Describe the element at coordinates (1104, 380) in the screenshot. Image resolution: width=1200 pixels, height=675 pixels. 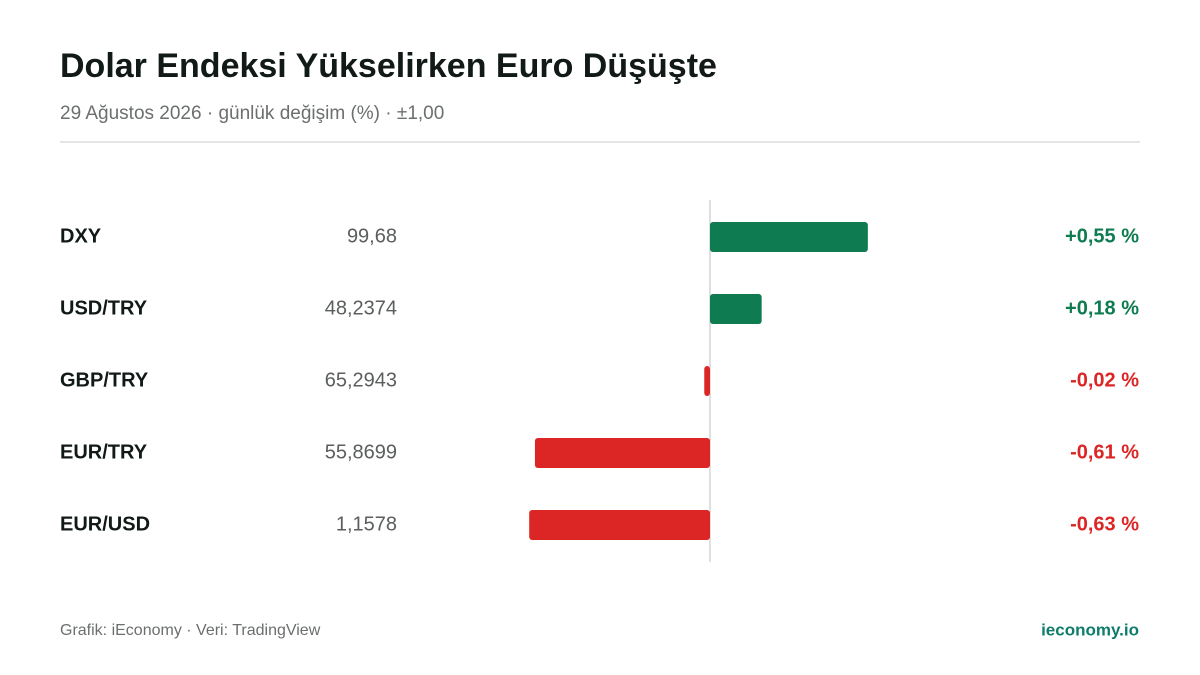
I see `value-label: -0,02 %` at that location.